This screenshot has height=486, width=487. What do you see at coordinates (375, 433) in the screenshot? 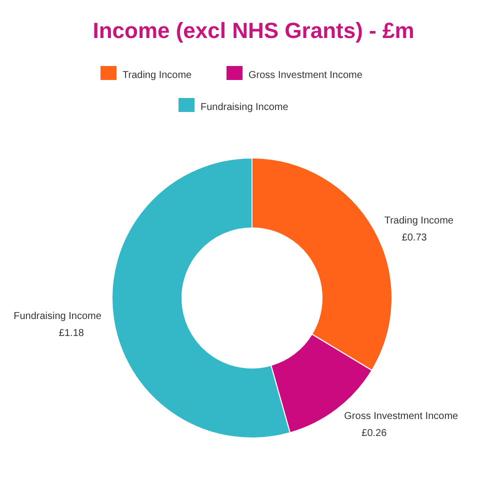
I see `data-label: £0.26` at bounding box center [375, 433].